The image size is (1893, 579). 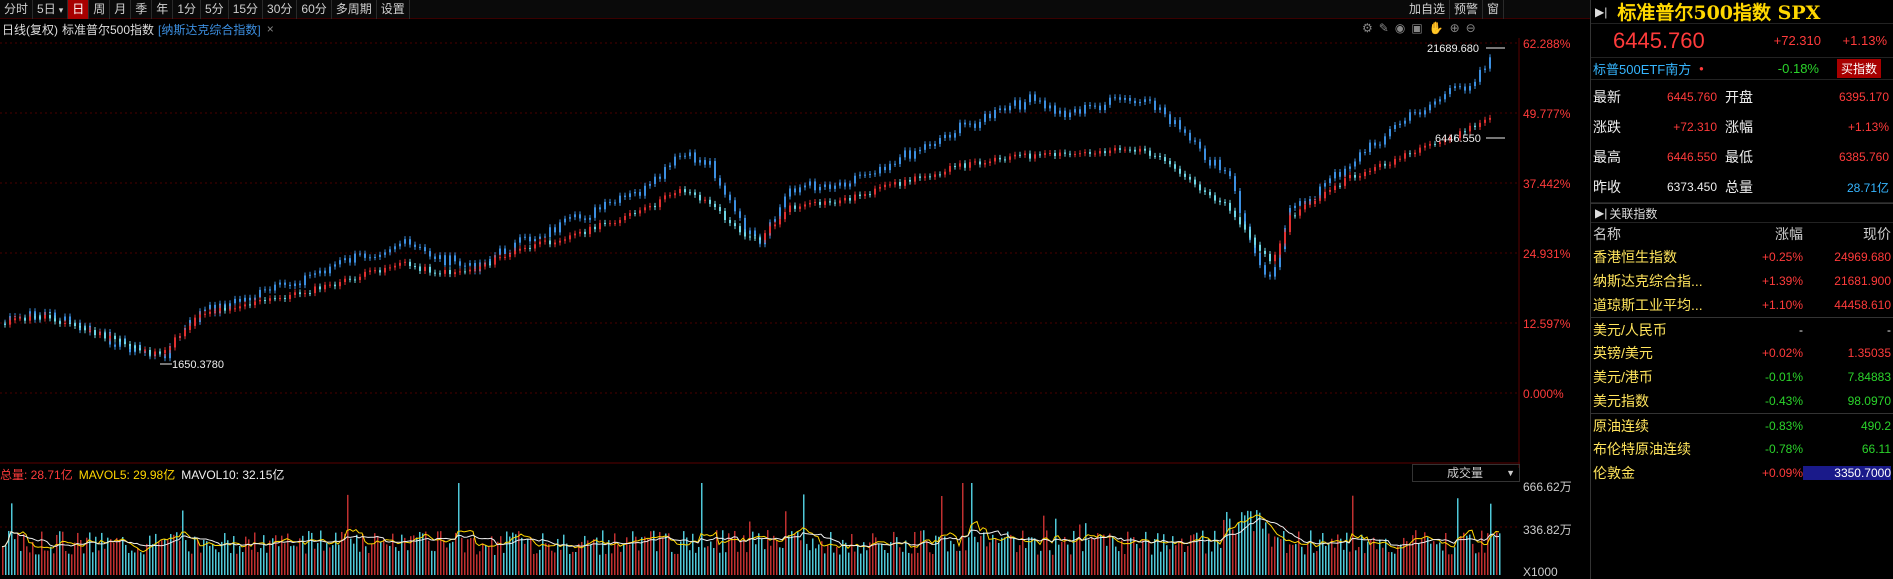 I want to click on related-row: 英镑/美元 +0.02% 1.35035, so click(x=1742, y=353).